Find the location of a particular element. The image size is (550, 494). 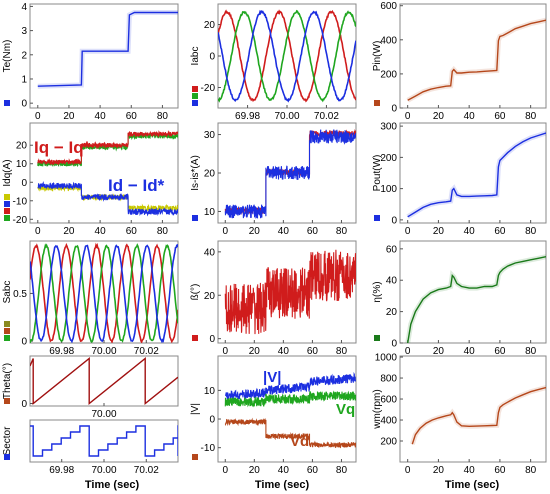

panel-sabc: 0 0.5 69.98 70.00 70.02 Sabc is located at coordinates (90, 298).